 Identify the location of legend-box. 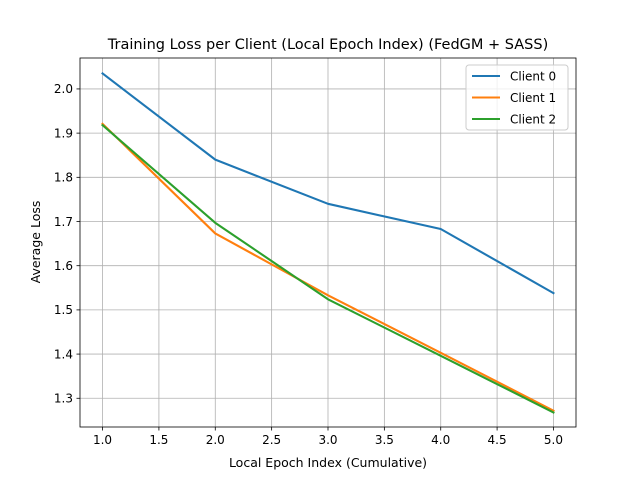
(517, 97).